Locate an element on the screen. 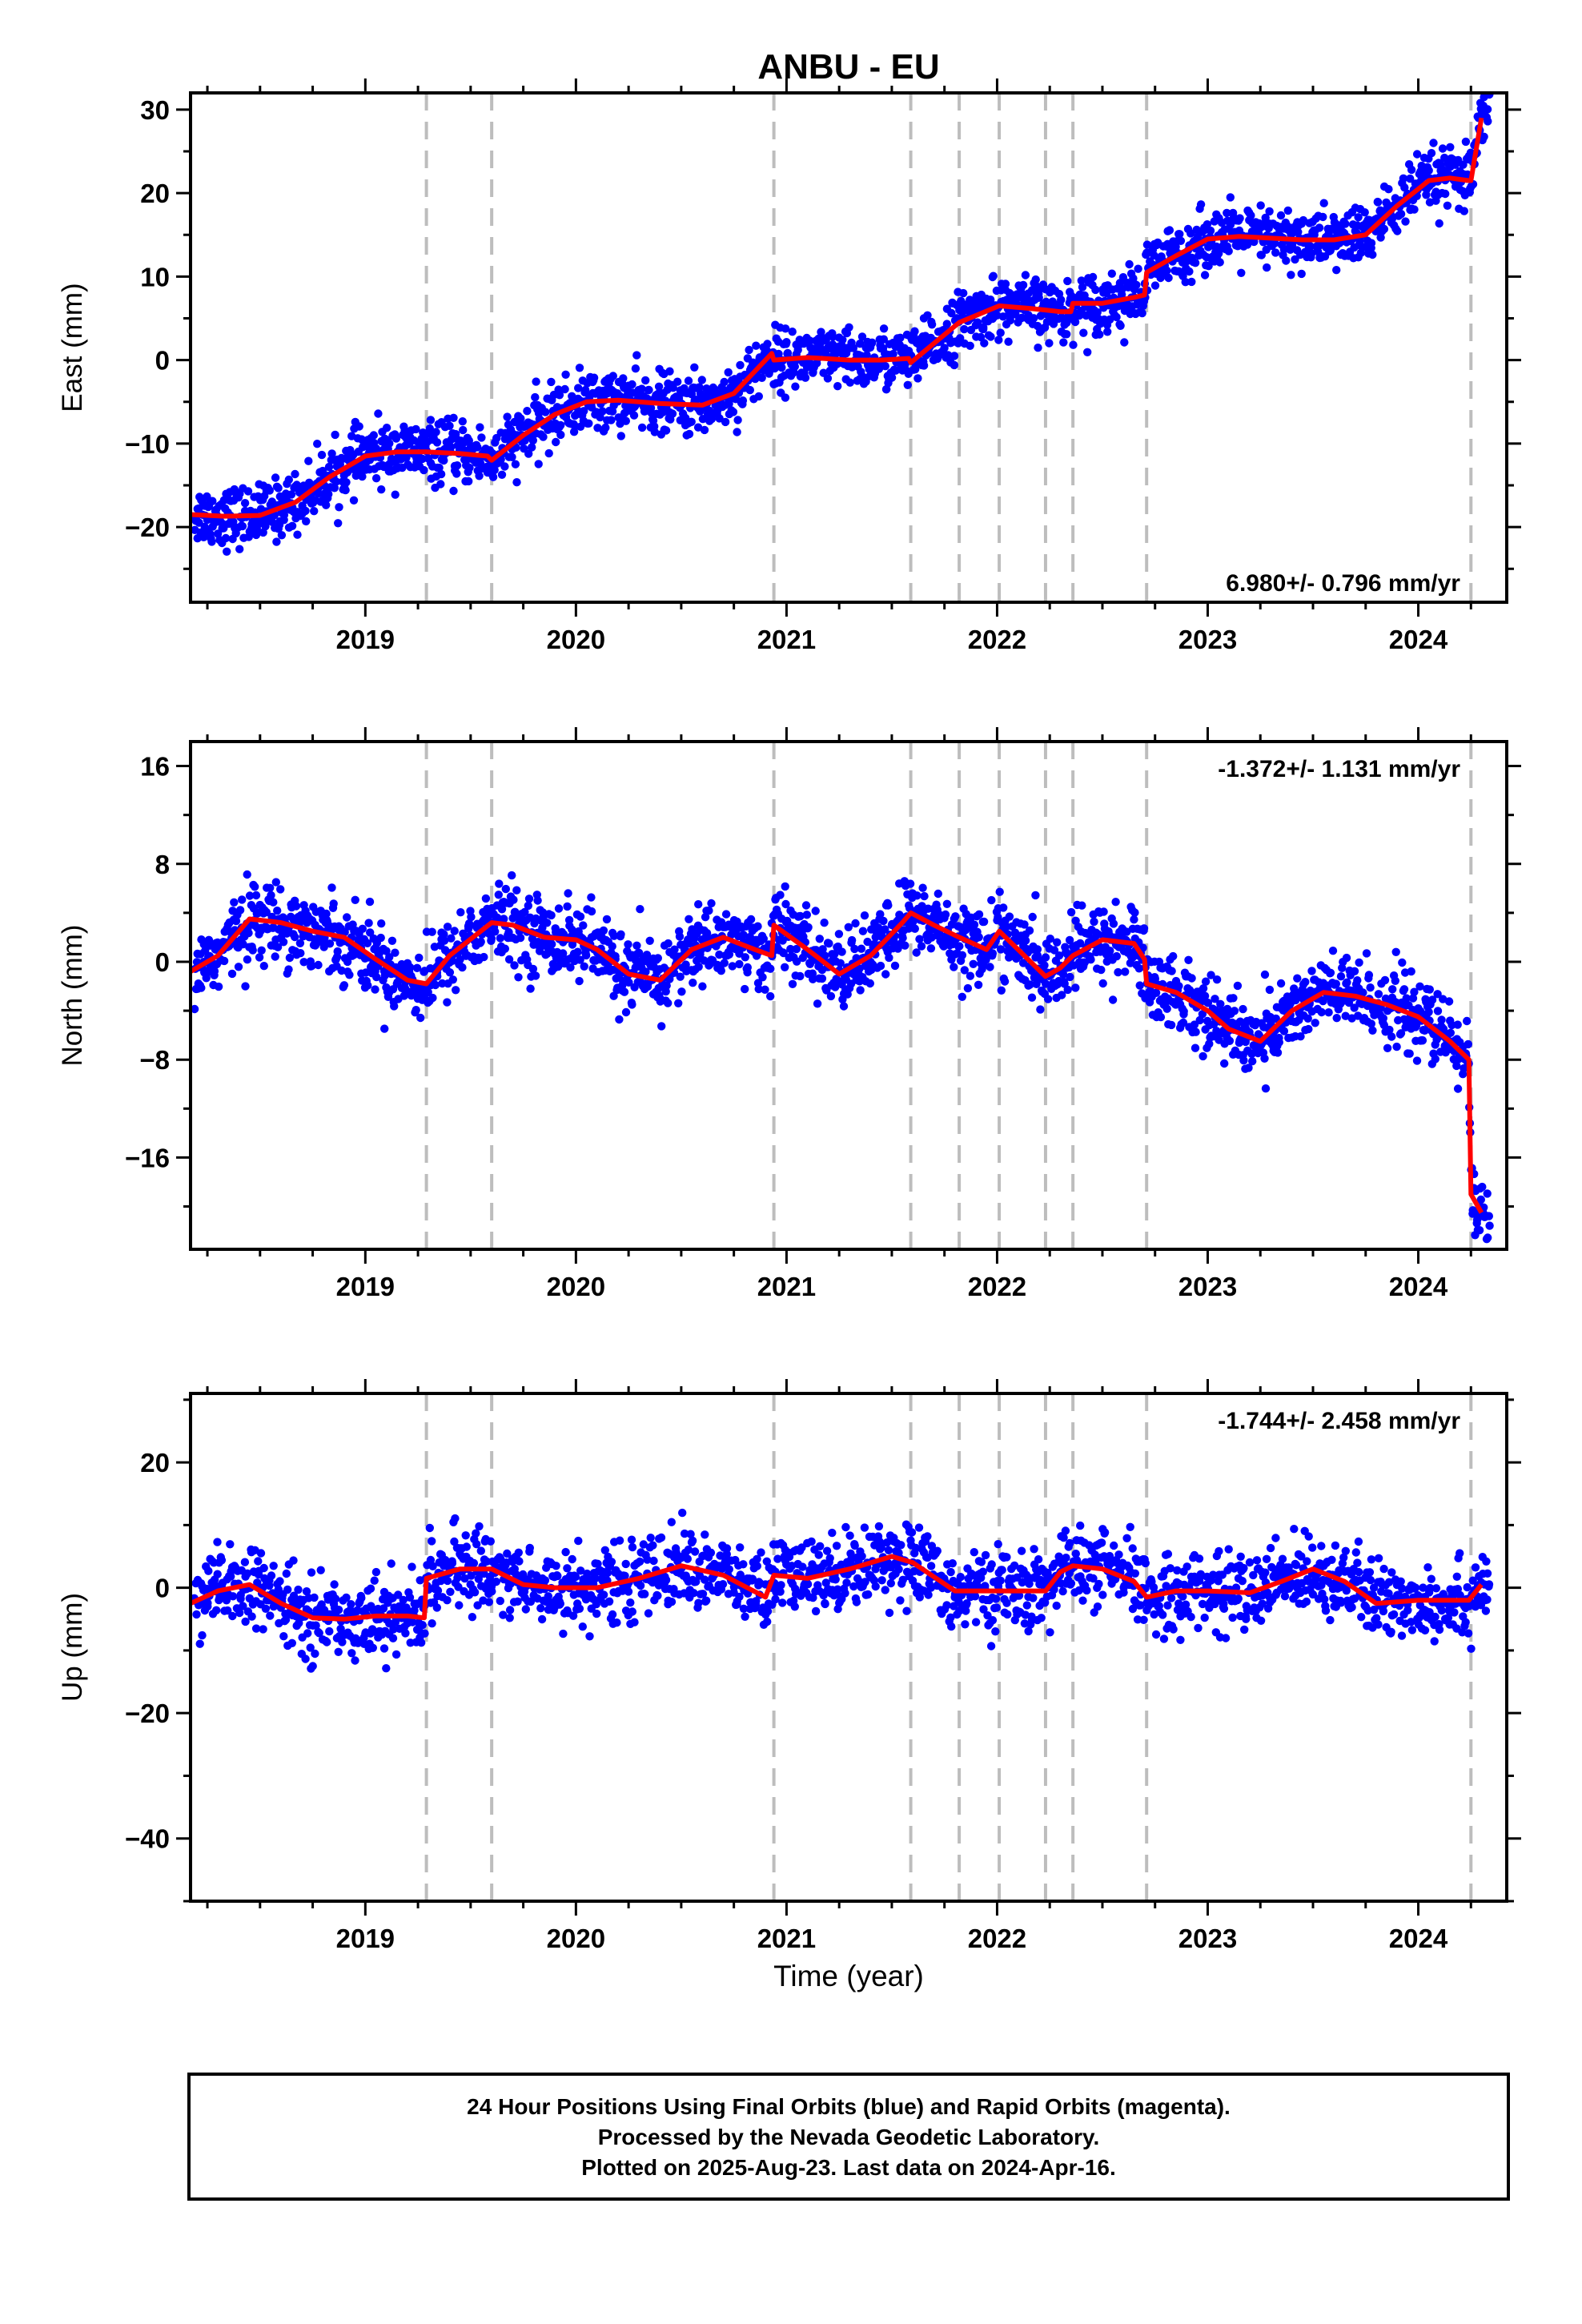 This screenshot has height=2324, width=1582. y-tick-label: 8 is located at coordinates (162, 865).